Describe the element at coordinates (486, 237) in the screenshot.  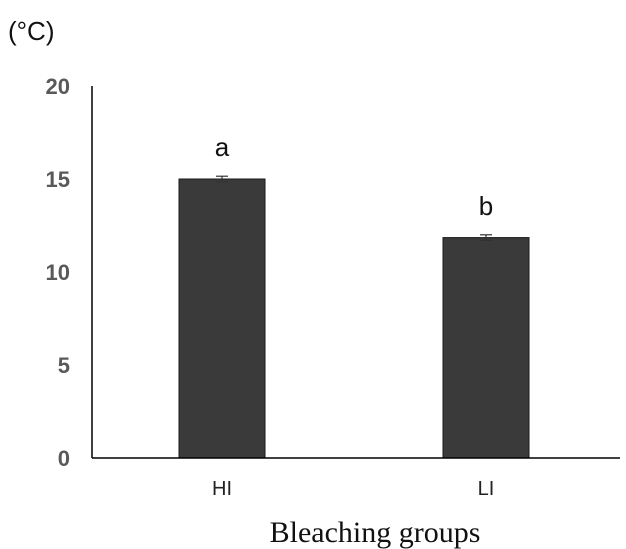
I see `error-bar-li` at that location.